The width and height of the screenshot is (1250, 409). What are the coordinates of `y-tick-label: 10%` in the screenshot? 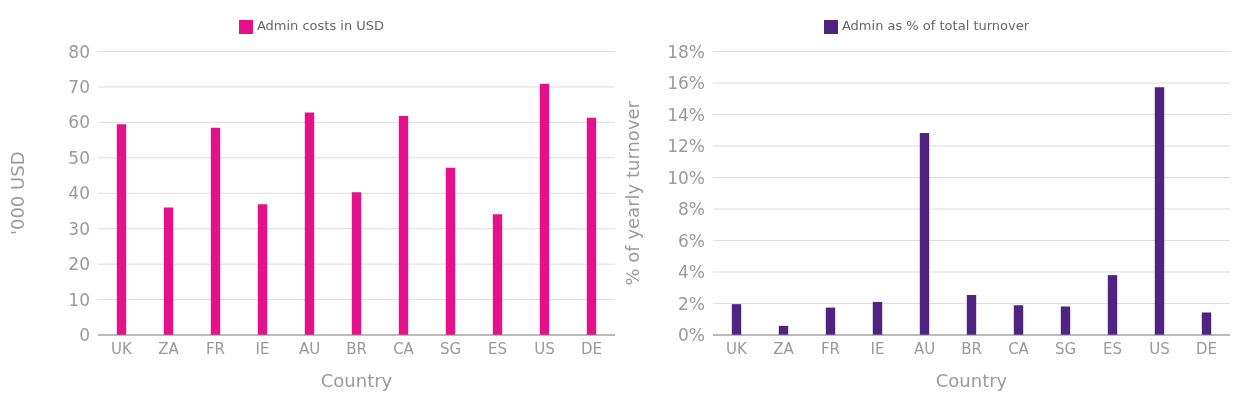 It's located at (686, 177).